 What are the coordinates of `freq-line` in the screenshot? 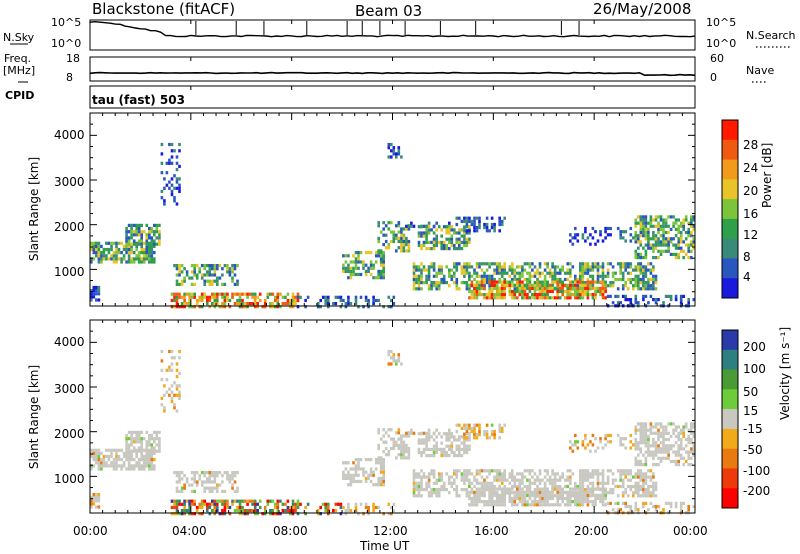 It's located at (392, 74).